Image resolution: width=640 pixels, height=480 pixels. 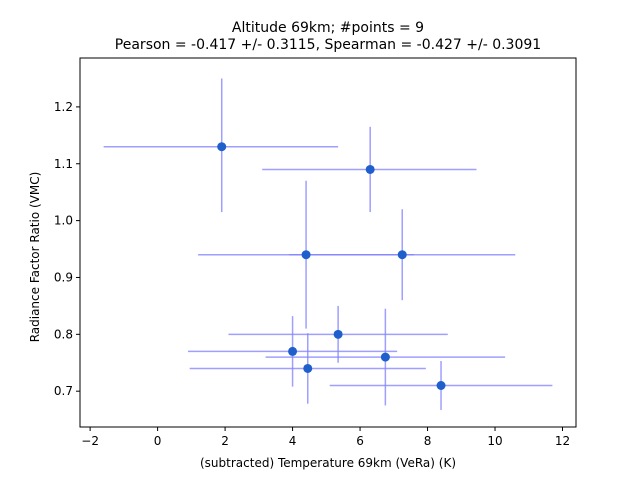 I want to click on y-tick-label: 1.2, so click(x=63, y=107).